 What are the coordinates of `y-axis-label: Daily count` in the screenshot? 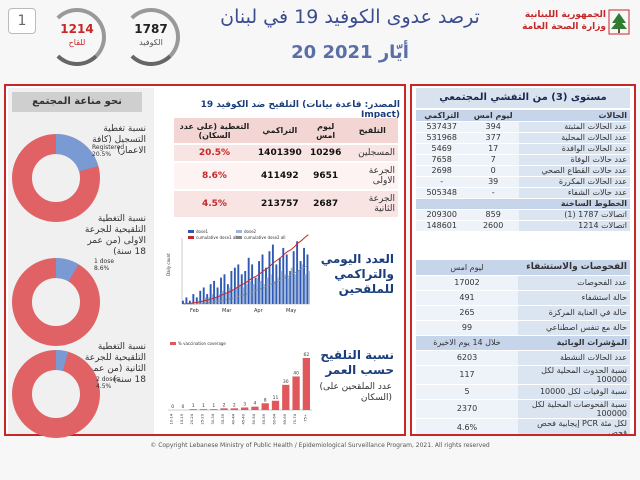 It's located at (168, 264).